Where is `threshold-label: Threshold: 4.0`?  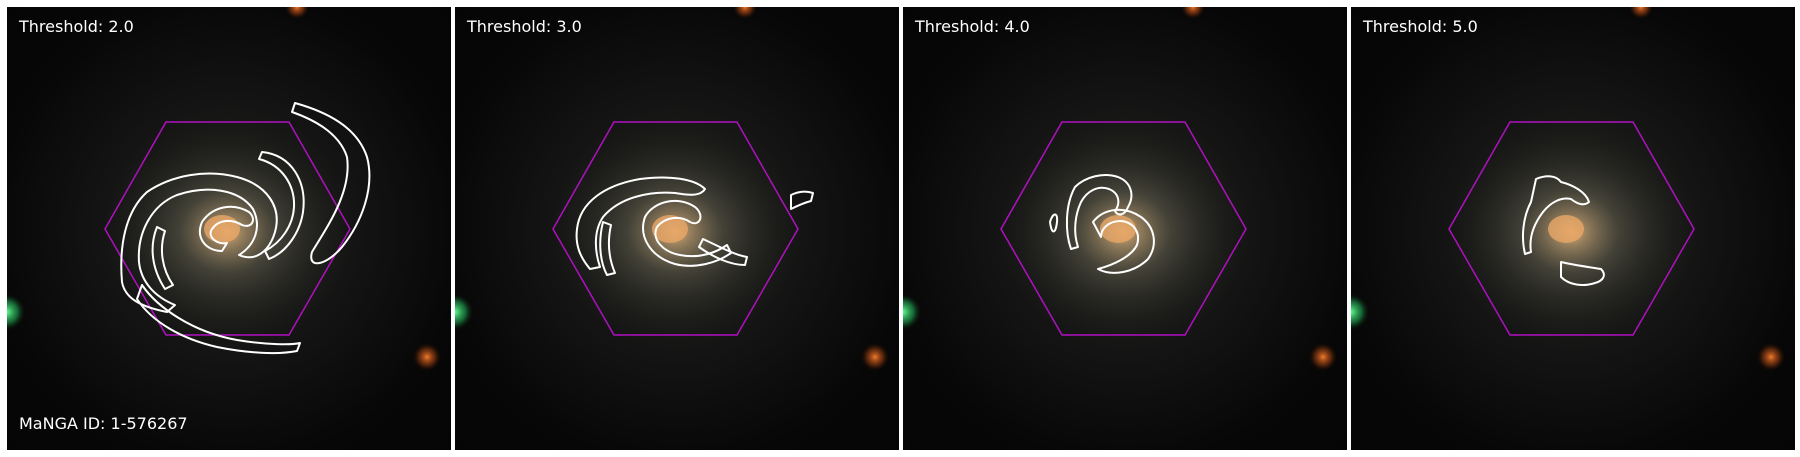
threshold-label: Threshold: 4.0 is located at coordinates (972, 26).